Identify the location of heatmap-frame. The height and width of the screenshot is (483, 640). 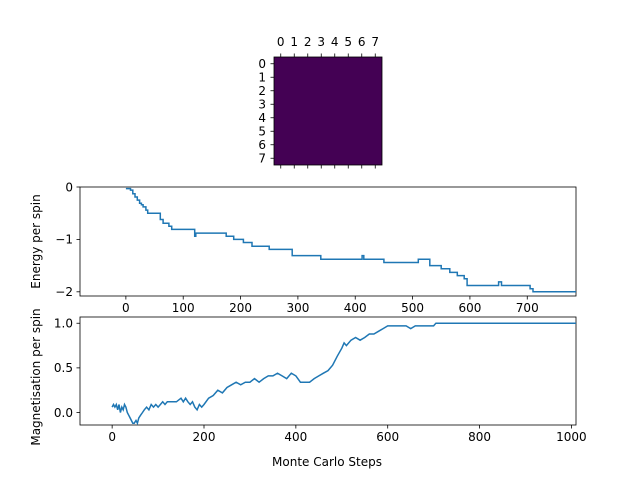
(328, 111).